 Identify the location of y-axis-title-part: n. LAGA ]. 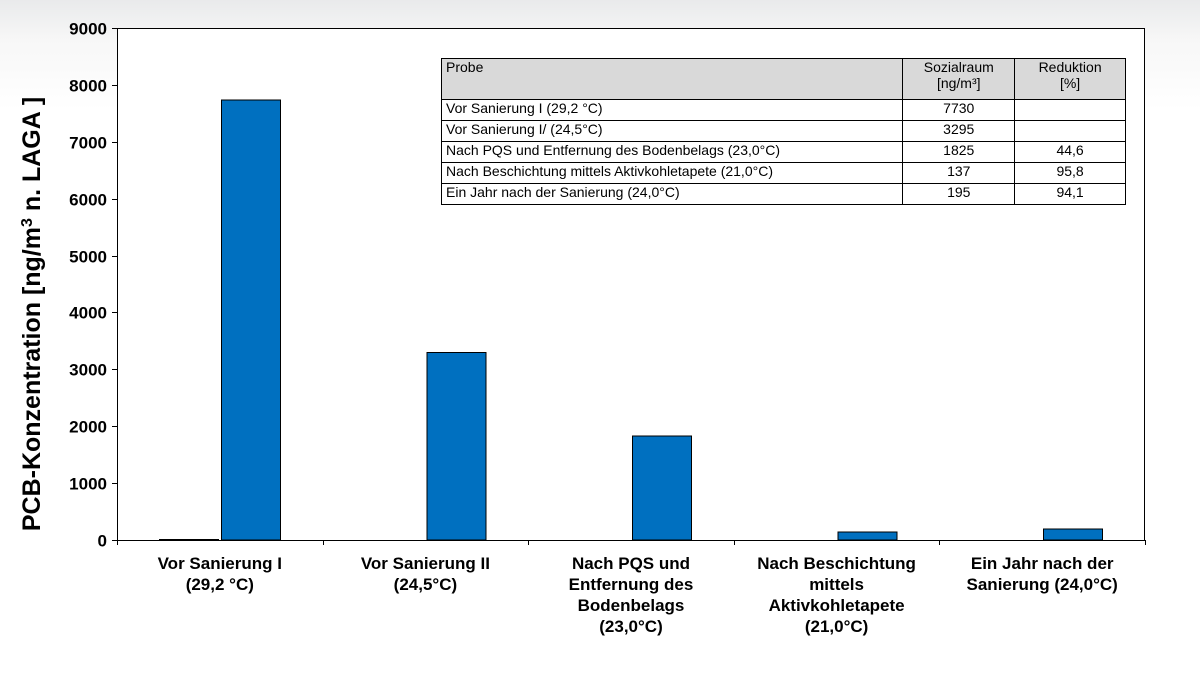
(32, 157).